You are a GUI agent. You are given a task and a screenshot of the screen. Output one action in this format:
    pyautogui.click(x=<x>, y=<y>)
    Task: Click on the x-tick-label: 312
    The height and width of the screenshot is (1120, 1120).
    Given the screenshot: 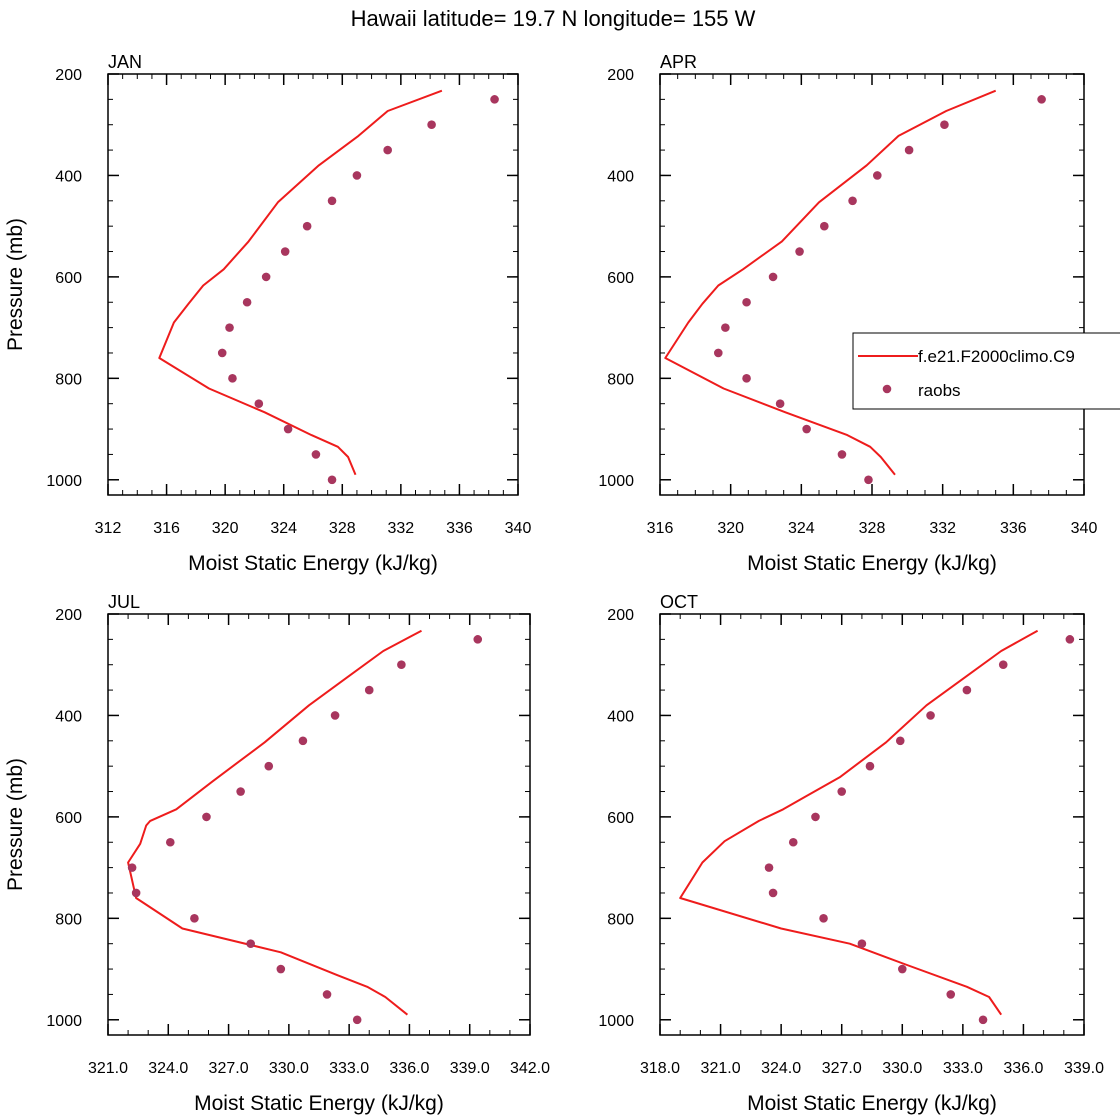 What is the action you would take?
    pyautogui.click(x=108, y=528)
    